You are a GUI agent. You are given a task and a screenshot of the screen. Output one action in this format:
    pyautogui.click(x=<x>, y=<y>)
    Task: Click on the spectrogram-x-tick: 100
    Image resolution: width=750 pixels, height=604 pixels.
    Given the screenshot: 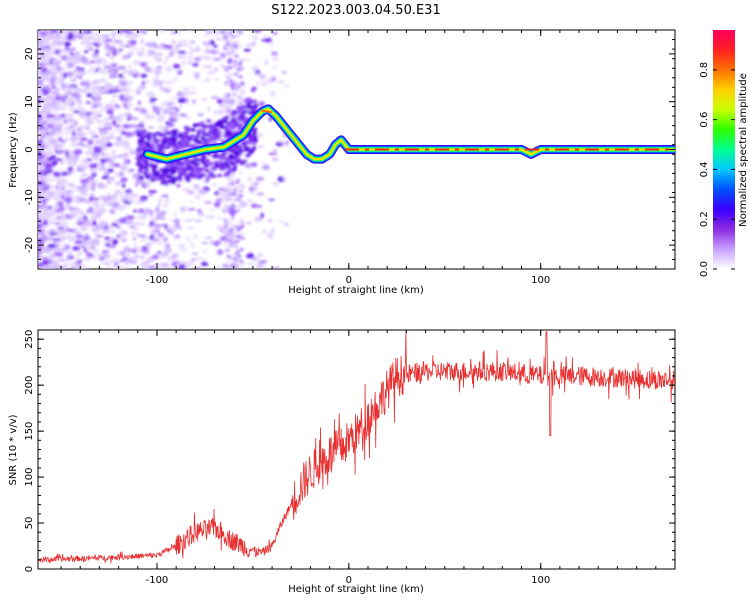 What is the action you would take?
    pyautogui.click(x=540, y=280)
    